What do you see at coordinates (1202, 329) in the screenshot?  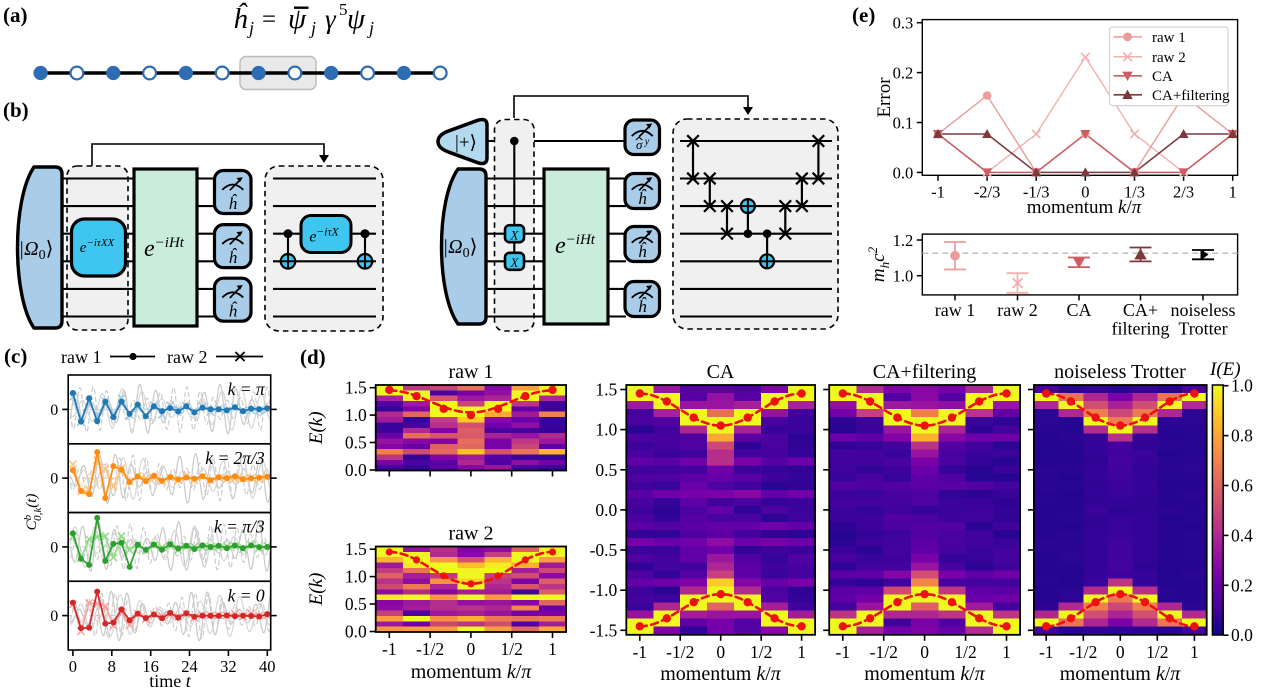 I see `svg-text: Trotter` at bounding box center [1202, 329].